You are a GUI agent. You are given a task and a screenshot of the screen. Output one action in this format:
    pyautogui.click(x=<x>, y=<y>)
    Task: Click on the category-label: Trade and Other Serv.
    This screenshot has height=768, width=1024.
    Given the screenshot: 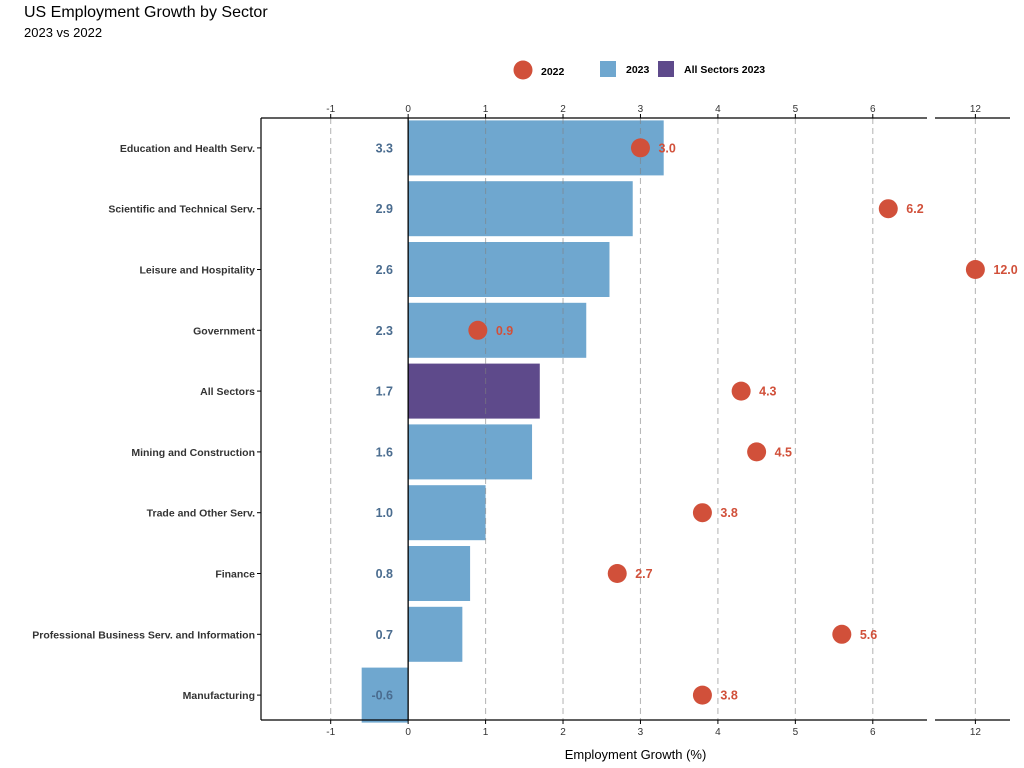 What is the action you would take?
    pyautogui.click(x=201, y=514)
    